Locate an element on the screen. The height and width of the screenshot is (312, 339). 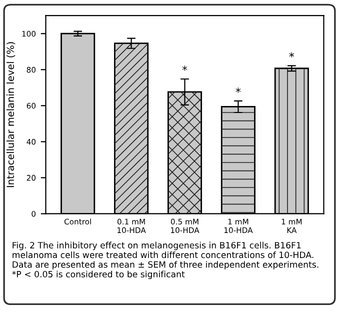
caption: Fig. 2 The inhibitory effect on melanogenesis in B16F1 cells. B16F1 melanoma cells were treated with different concentrations of 10-HDA. Data are presented as mean ± SEM of three independent experiments. *P < 0.05 is considered to be significant is located at coordinates (165, 261).